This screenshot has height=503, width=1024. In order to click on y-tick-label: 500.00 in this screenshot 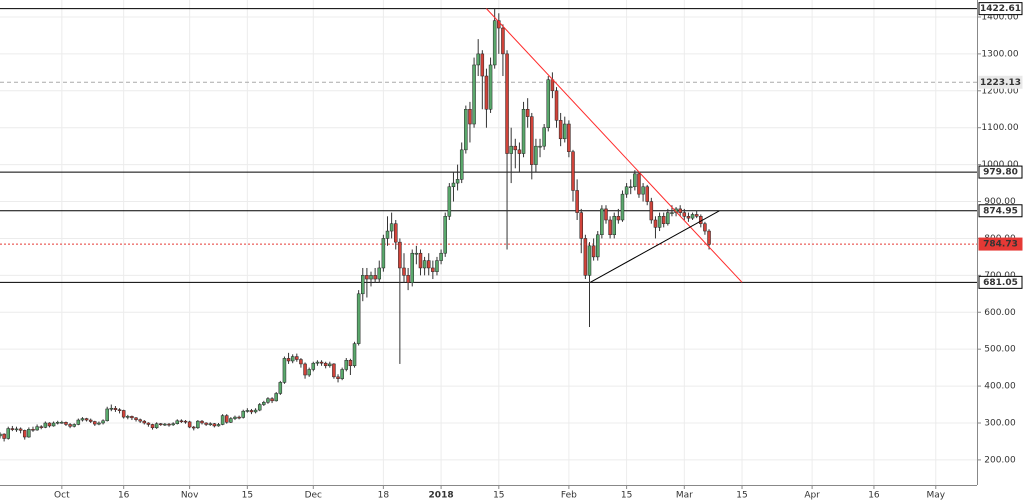, I will do `click(1000, 350)`.